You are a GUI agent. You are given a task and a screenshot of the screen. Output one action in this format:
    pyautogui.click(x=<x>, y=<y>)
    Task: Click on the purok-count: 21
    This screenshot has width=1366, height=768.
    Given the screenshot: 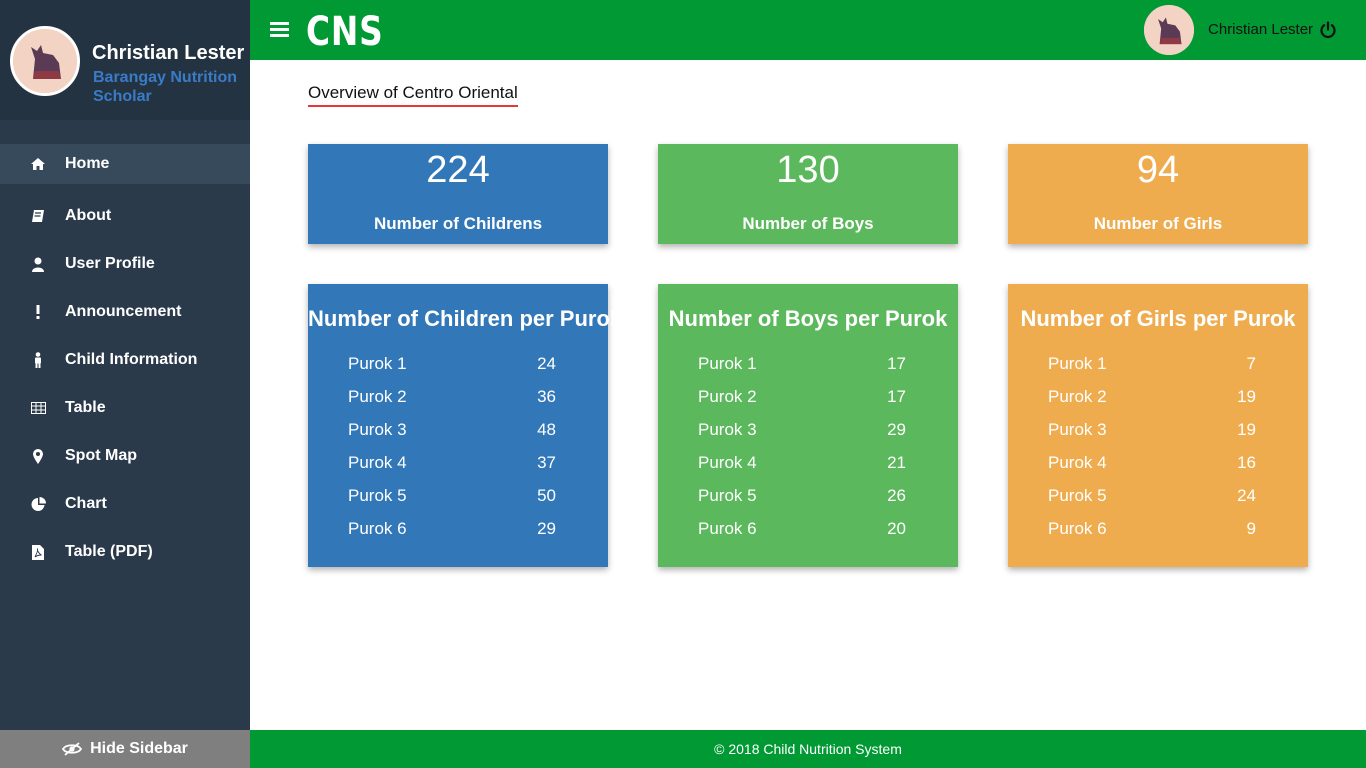 What is the action you would take?
    pyautogui.click(x=896, y=462)
    